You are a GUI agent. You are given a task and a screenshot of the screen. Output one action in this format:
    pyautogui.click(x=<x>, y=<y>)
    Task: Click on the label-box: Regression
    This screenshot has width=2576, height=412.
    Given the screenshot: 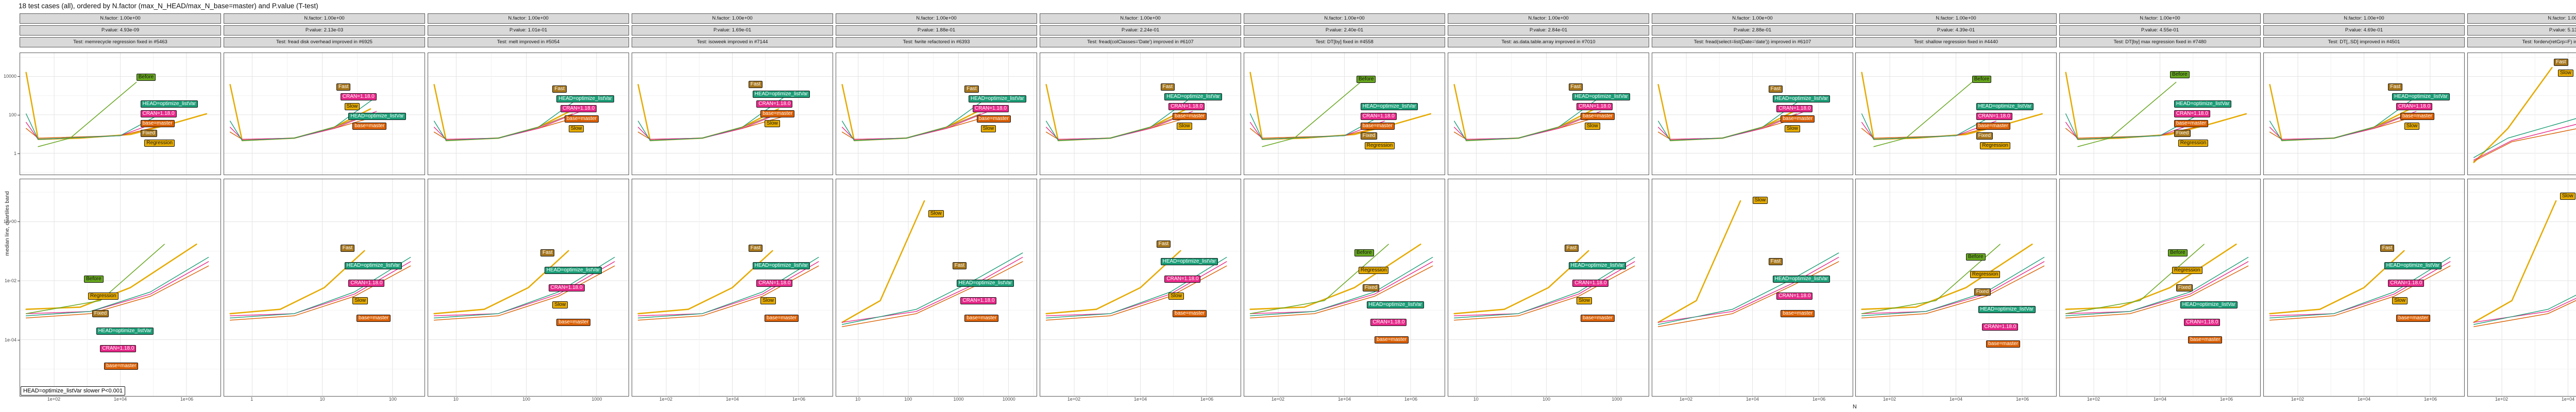 What is the action you would take?
    pyautogui.click(x=1373, y=270)
    